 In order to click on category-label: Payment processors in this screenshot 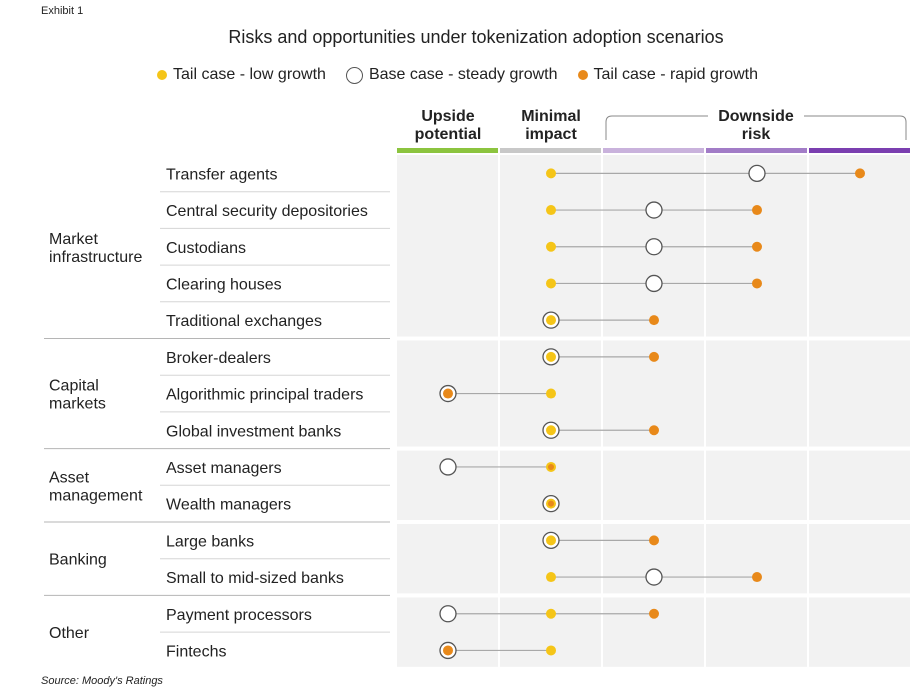, I will do `click(239, 615)`.